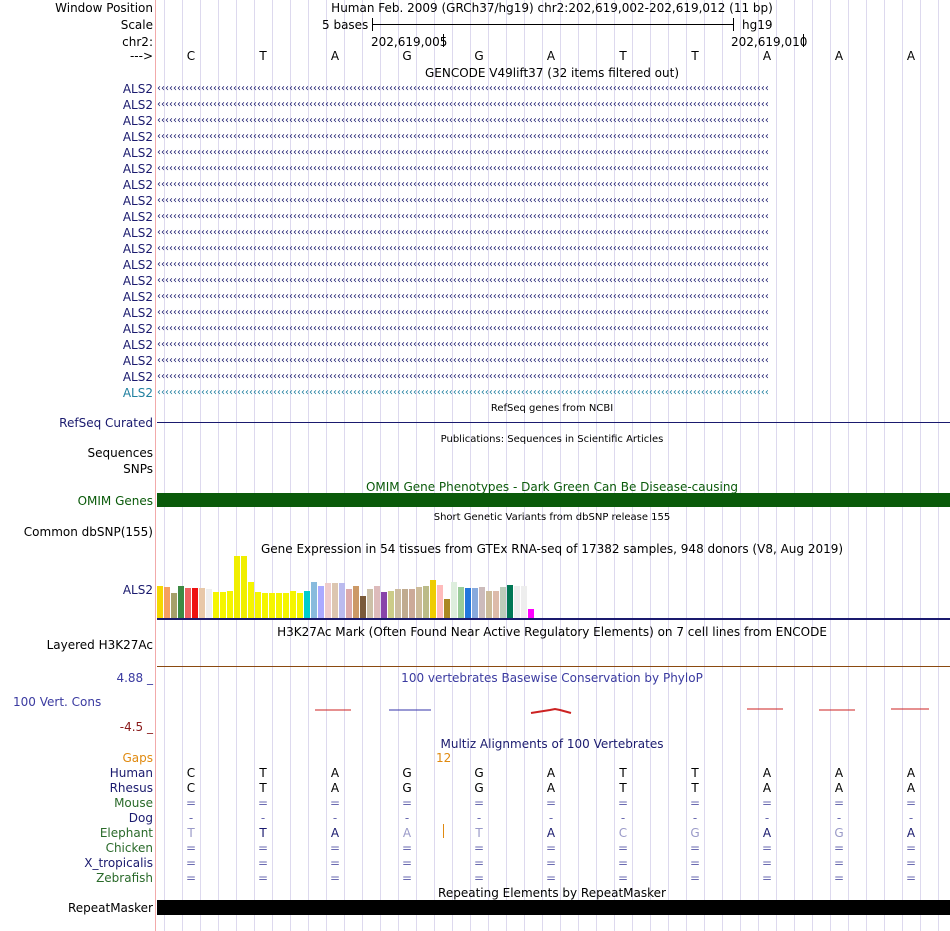 The height and width of the screenshot is (931, 950). What do you see at coordinates (140, 818) in the screenshot?
I see `multiz-species-label: Dog` at bounding box center [140, 818].